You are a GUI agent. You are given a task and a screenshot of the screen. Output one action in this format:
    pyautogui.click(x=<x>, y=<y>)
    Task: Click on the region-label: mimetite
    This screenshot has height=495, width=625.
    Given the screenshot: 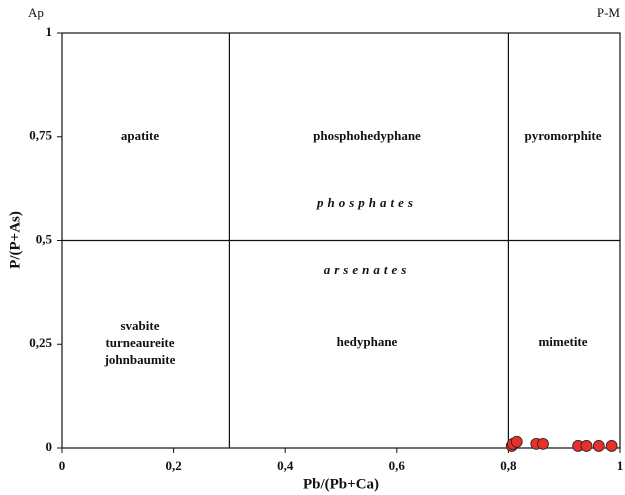 What is the action you would take?
    pyautogui.click(x=562, y=341)
    